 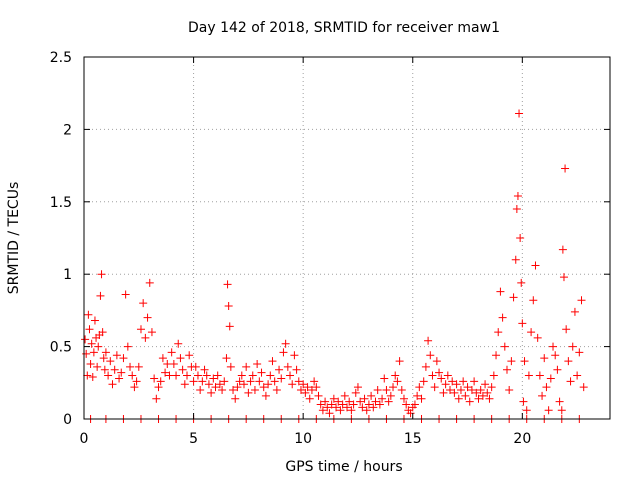 I want to click on x-tick-label: 5, so click(x=193, y=439).